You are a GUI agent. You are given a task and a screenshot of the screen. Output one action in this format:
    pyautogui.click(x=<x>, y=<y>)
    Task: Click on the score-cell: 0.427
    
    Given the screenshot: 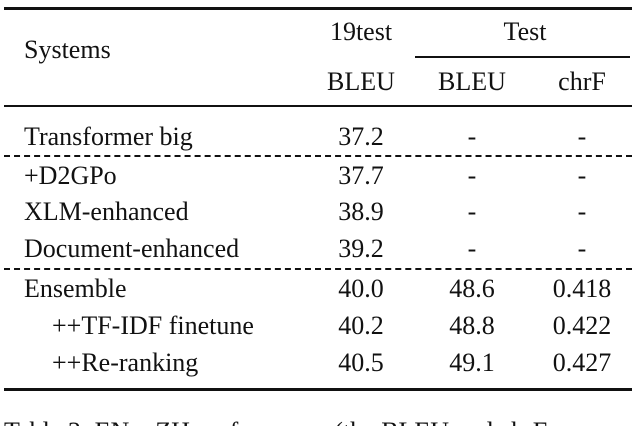 What is the action you would take?
    pyautogui.click(x=582, y=362)
    